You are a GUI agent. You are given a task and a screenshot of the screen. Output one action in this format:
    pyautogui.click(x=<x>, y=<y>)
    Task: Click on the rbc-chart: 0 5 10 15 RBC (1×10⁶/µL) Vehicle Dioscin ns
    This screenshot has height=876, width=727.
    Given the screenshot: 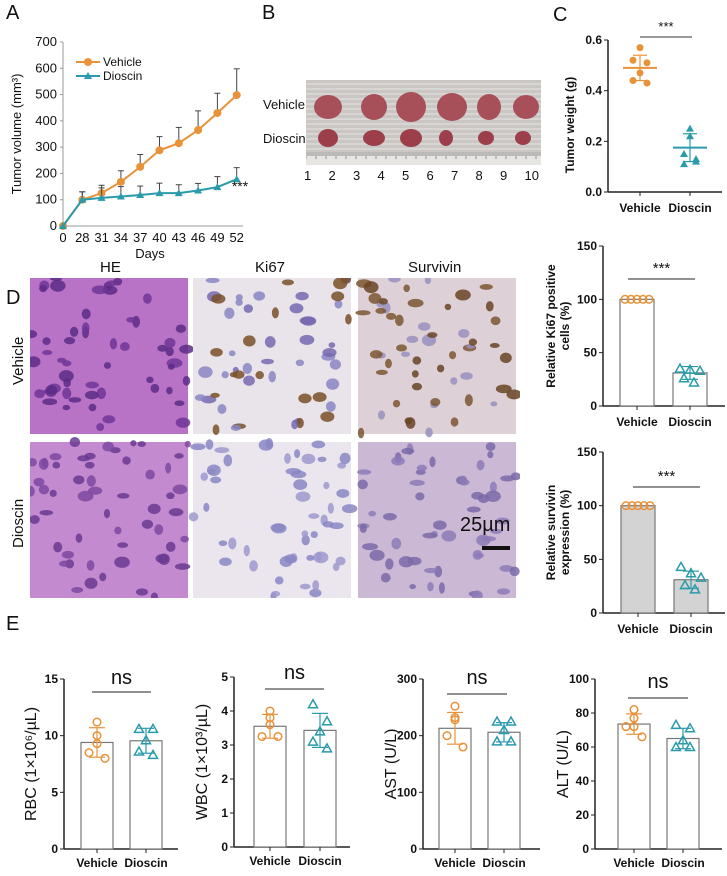 What is the action you would take?
    pyautogui.click(x=100, y=768)
    